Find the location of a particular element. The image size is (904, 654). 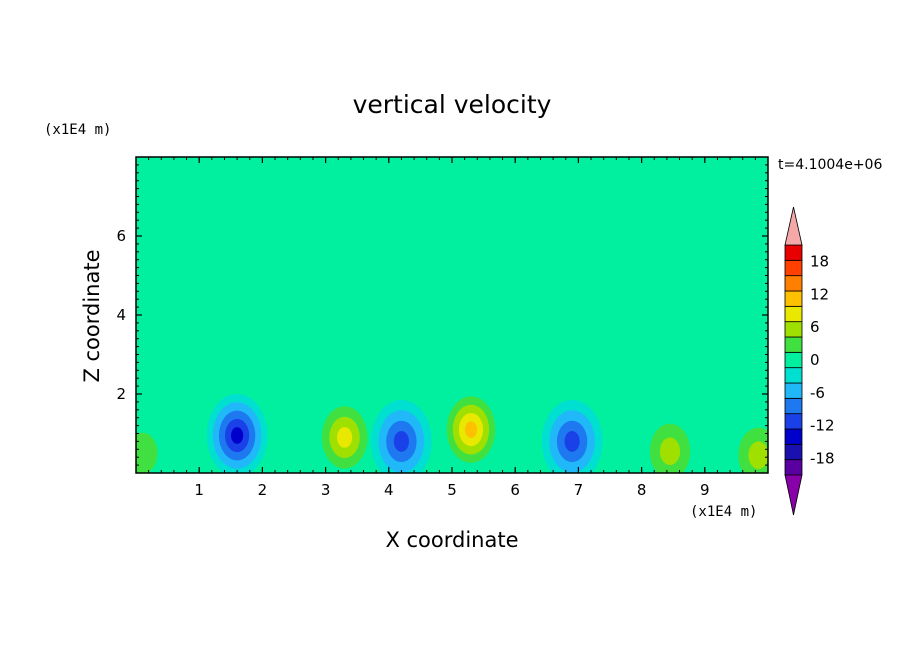

y-tick-label: 2 is located at coordinates (121, 394).